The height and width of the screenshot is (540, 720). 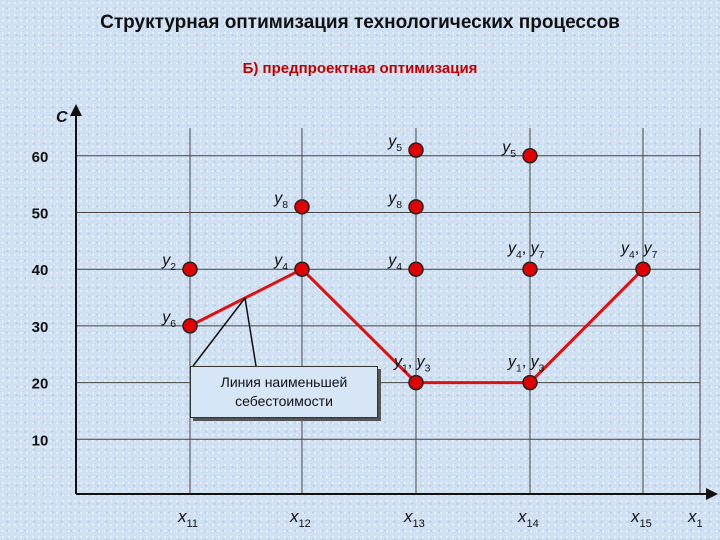 I want to click on y-axis-label: С, so click(x=62, y=117).